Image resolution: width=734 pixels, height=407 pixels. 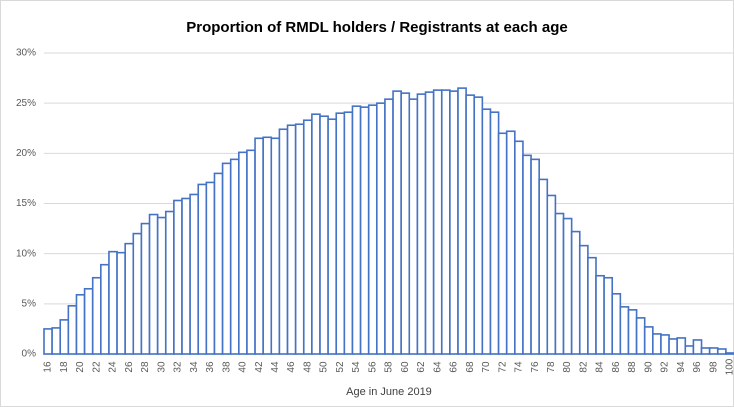 What do you see at coordinates (729, 366) in the screenshot?
I see `x-tick-label: 100` at bounding box center [729, 366].